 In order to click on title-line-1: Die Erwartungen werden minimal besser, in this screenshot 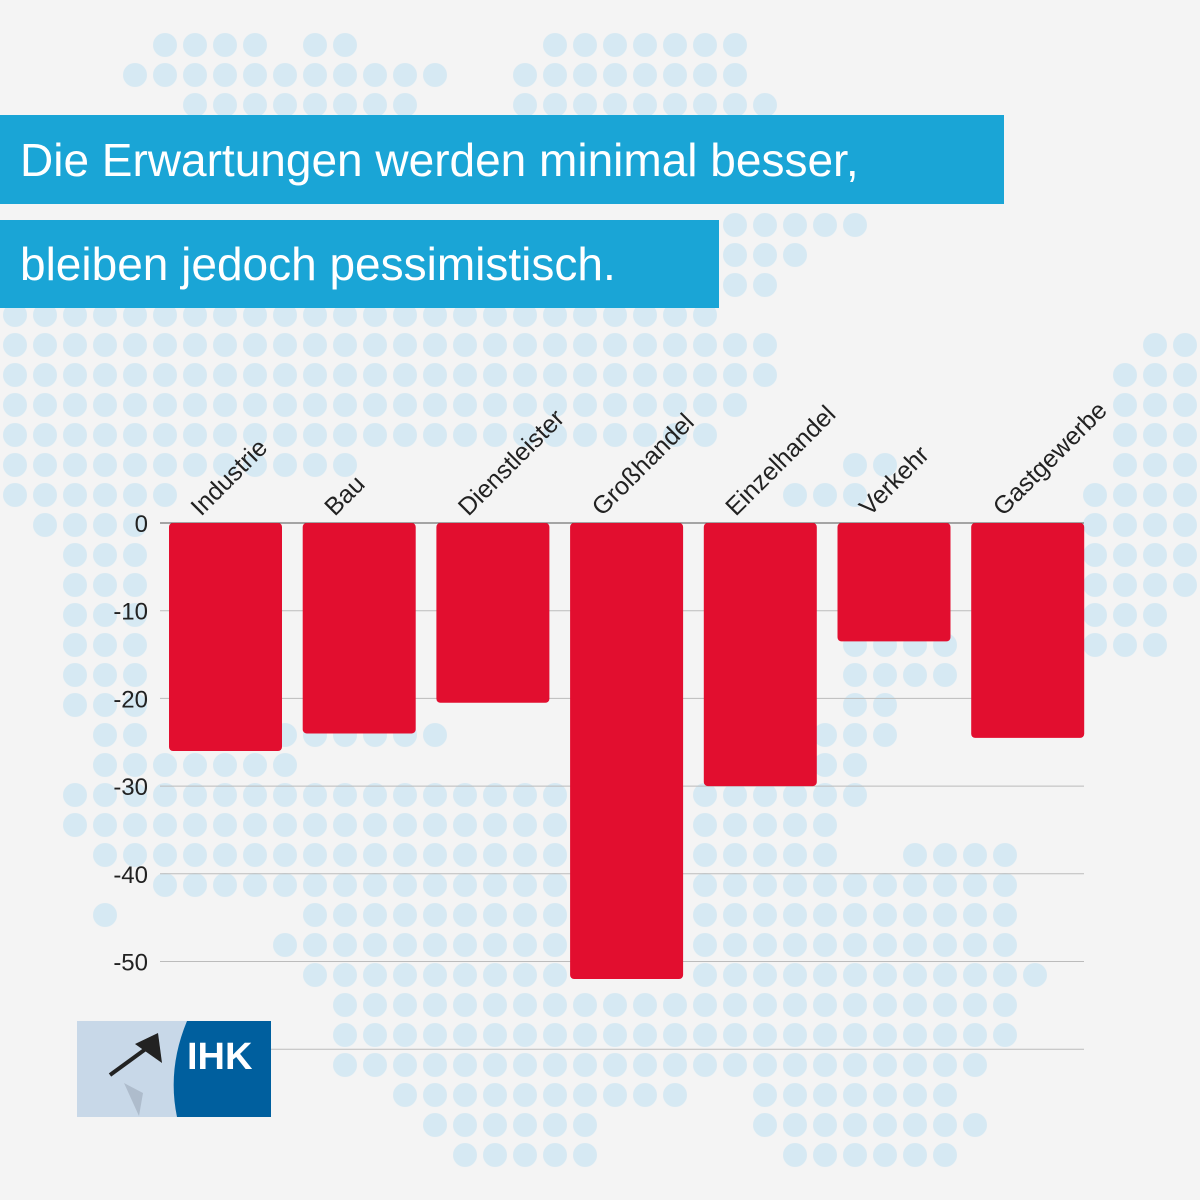, I will do `click(502, 159)`.